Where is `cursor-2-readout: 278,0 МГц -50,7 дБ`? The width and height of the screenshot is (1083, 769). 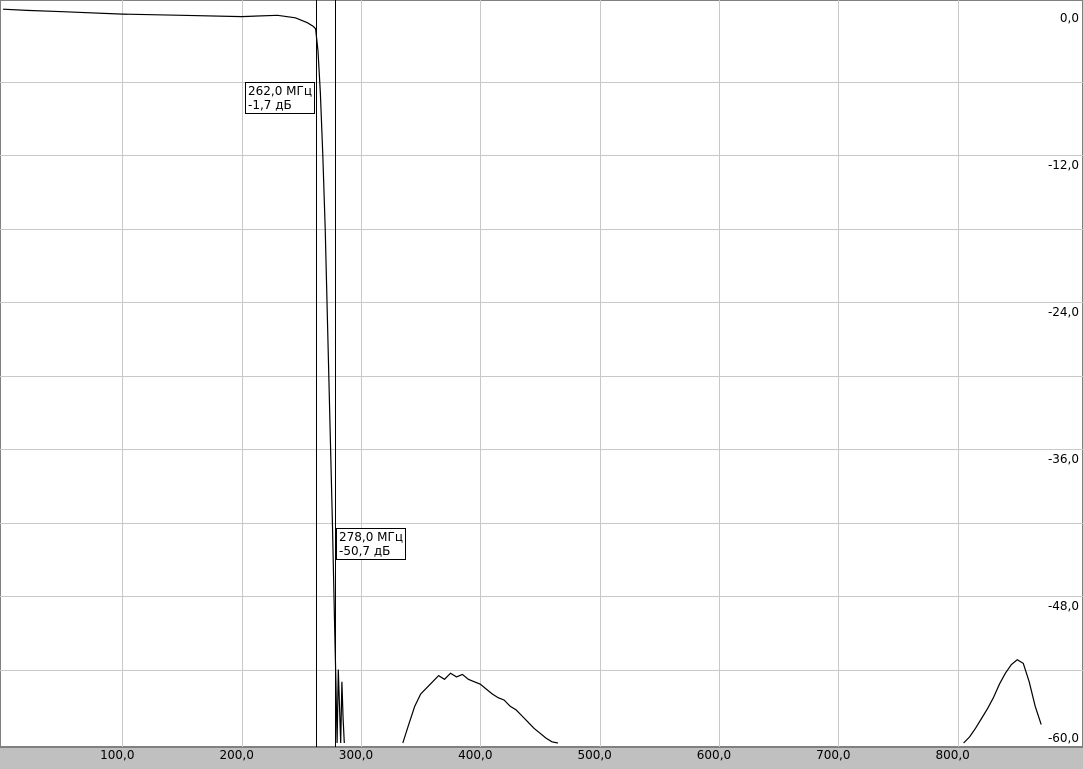
cursor-2-readout: 278,0 МГц -50,7 дБ is located at coordinates (371, 544).